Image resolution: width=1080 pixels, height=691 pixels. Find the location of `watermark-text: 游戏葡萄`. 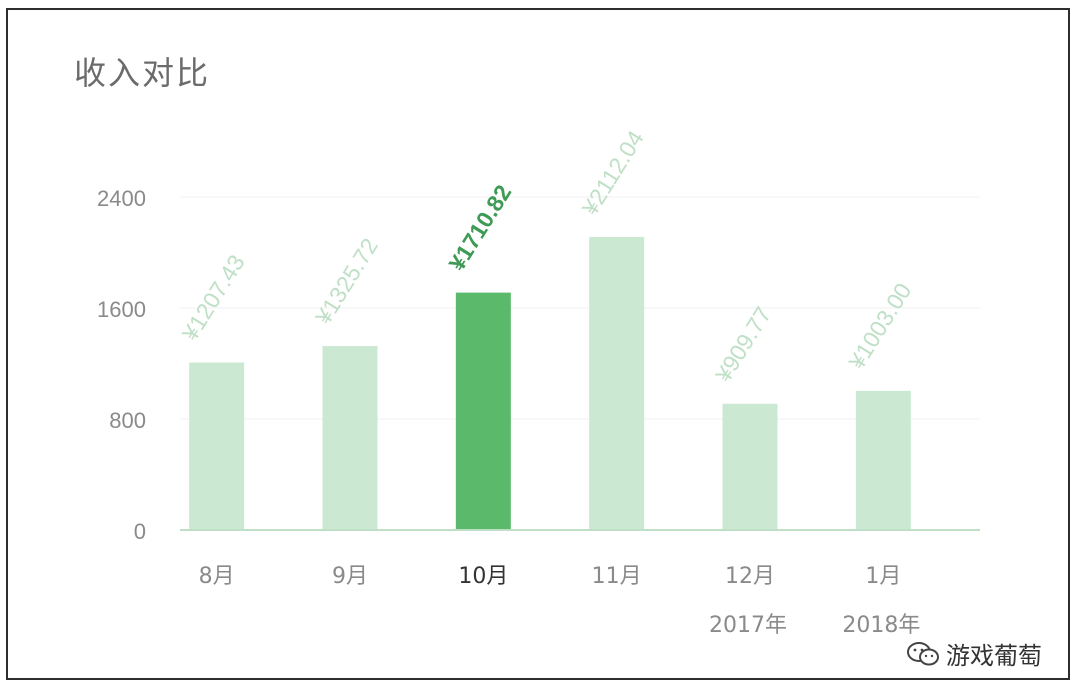

watermark-text: 游戏葡萄 is located at coordinates (994, 656).